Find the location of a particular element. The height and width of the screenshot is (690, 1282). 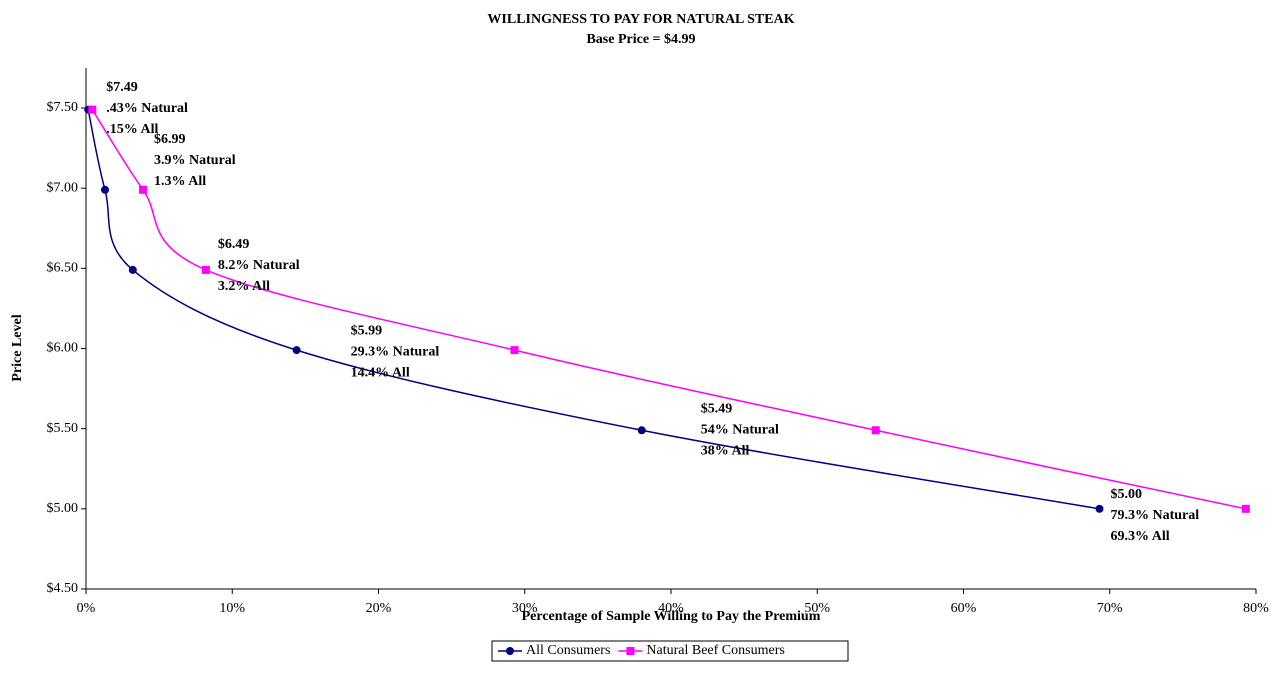

annotation: 8.2% Natural is located at coordinates (259, 265).